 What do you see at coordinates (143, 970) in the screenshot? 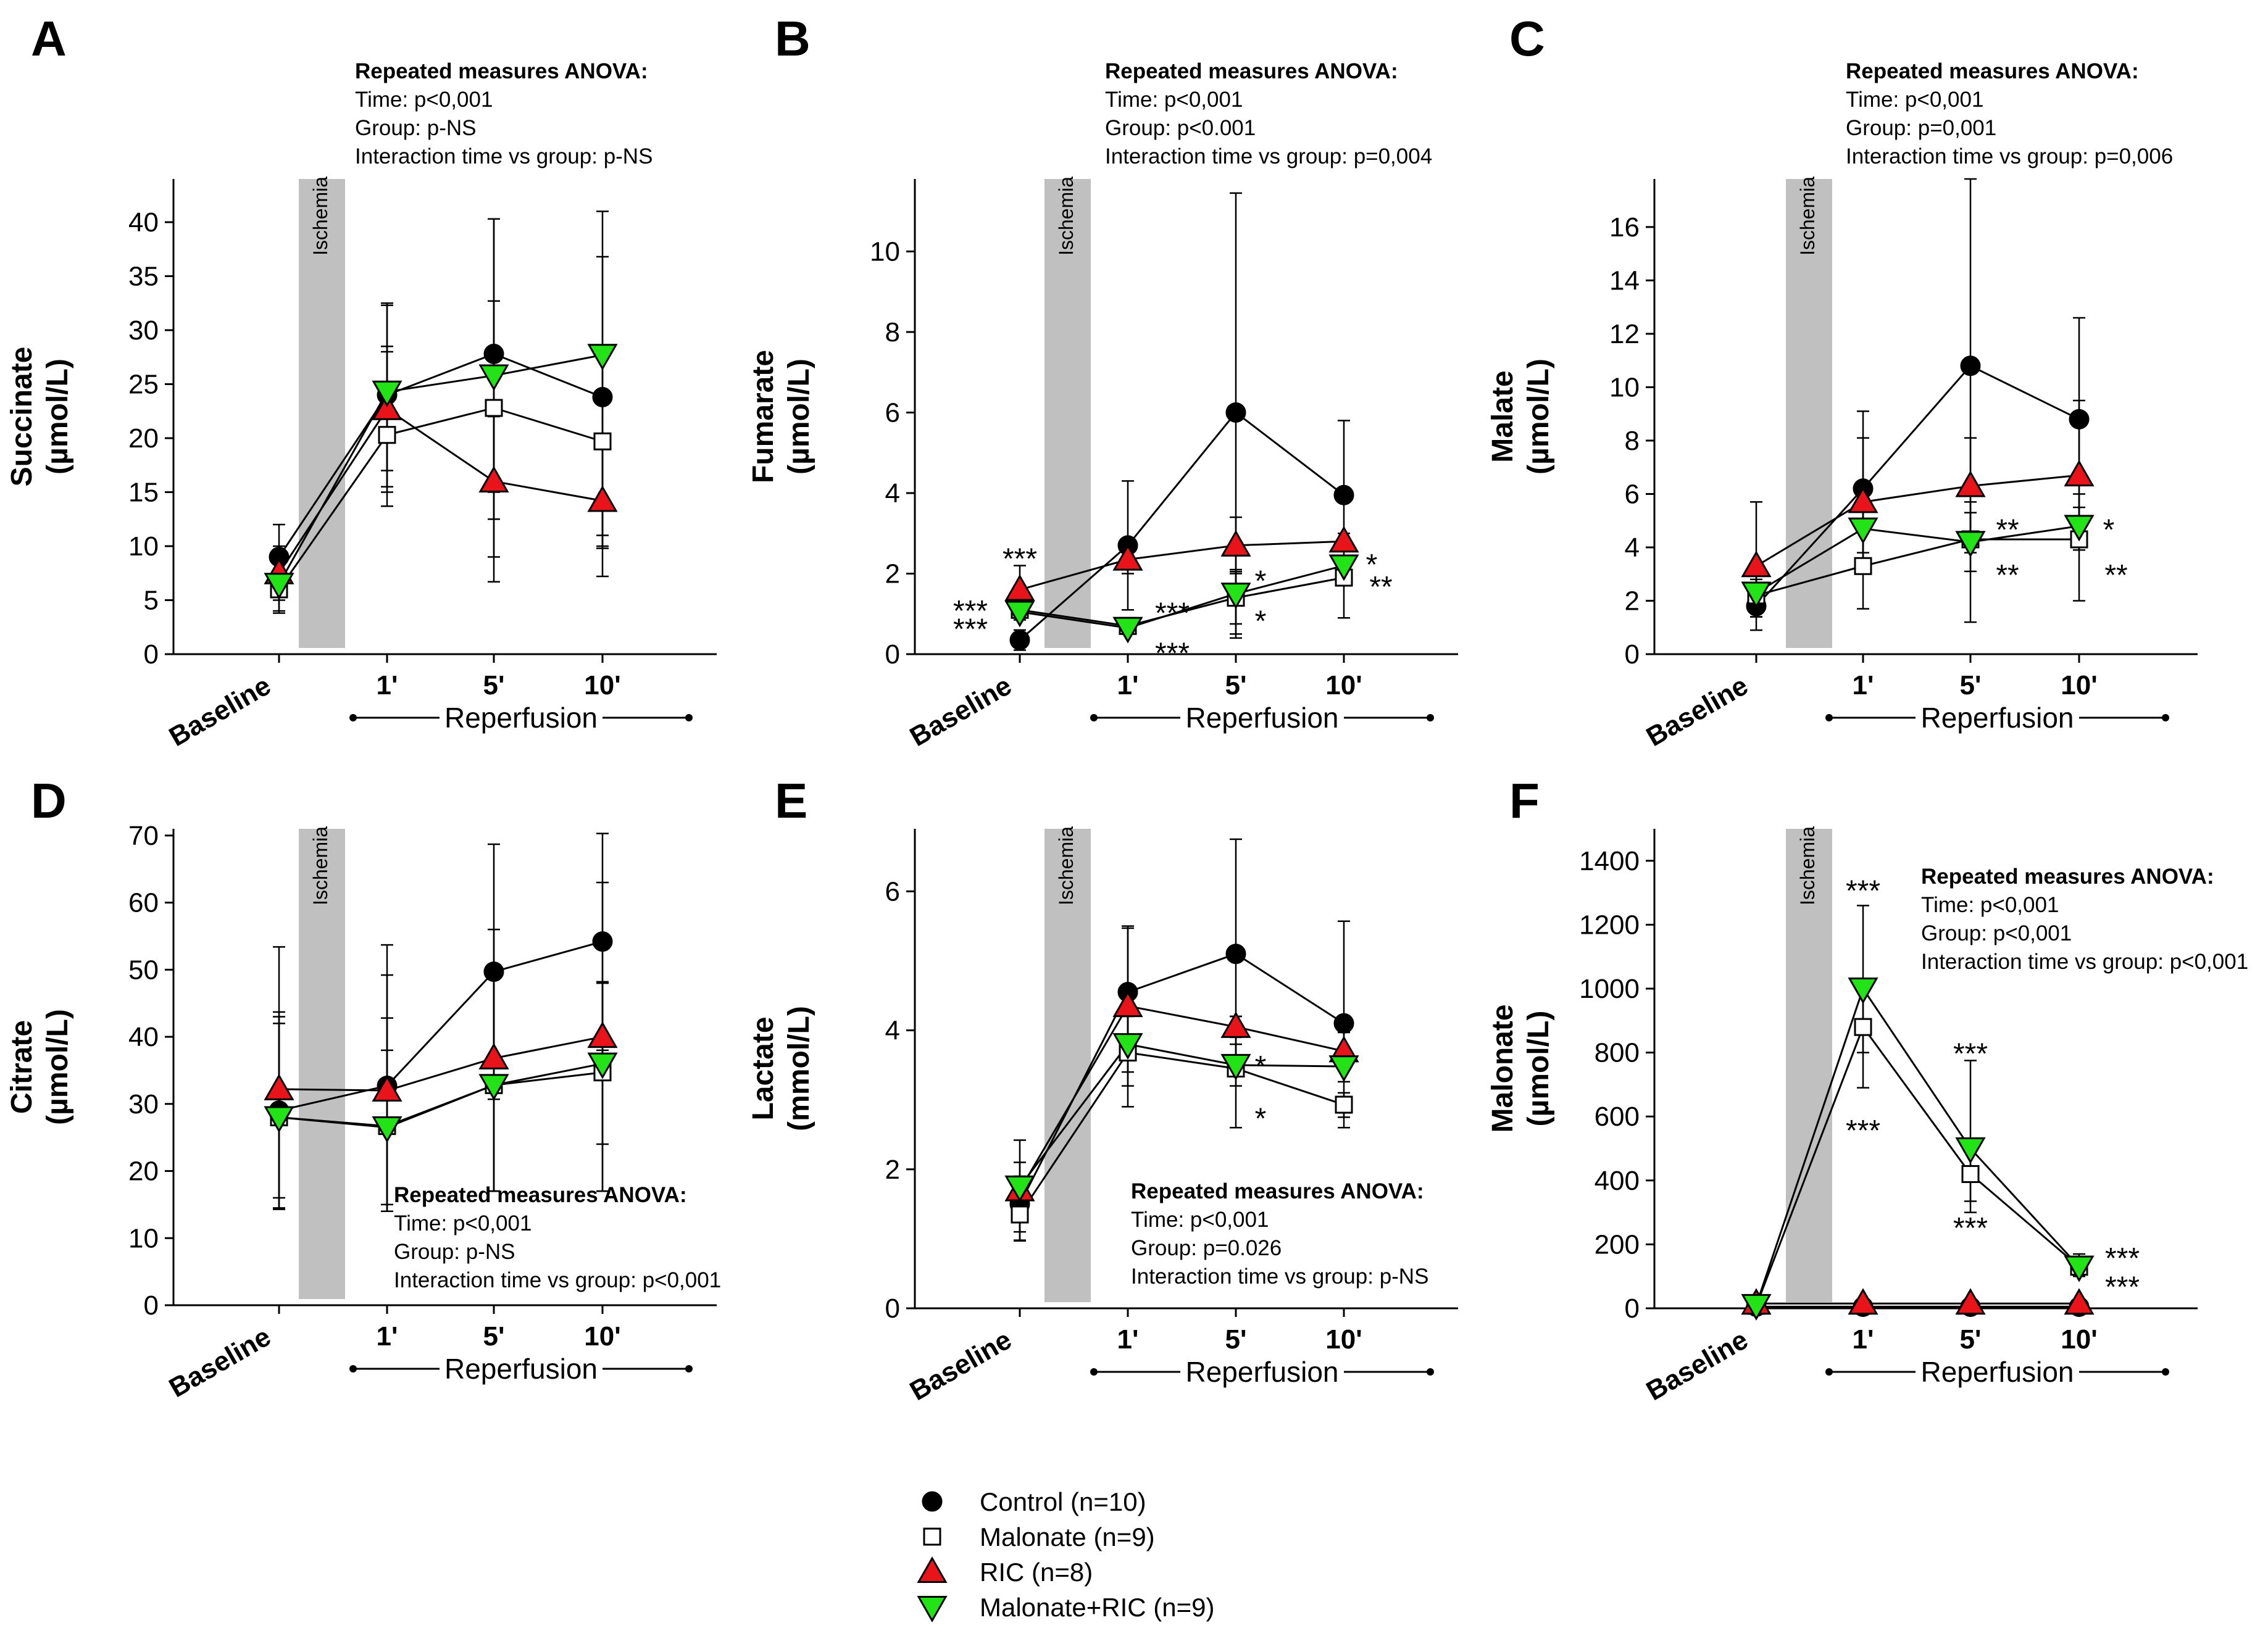
I see `y-tick-label: 50` at bounding box center [143, 970].